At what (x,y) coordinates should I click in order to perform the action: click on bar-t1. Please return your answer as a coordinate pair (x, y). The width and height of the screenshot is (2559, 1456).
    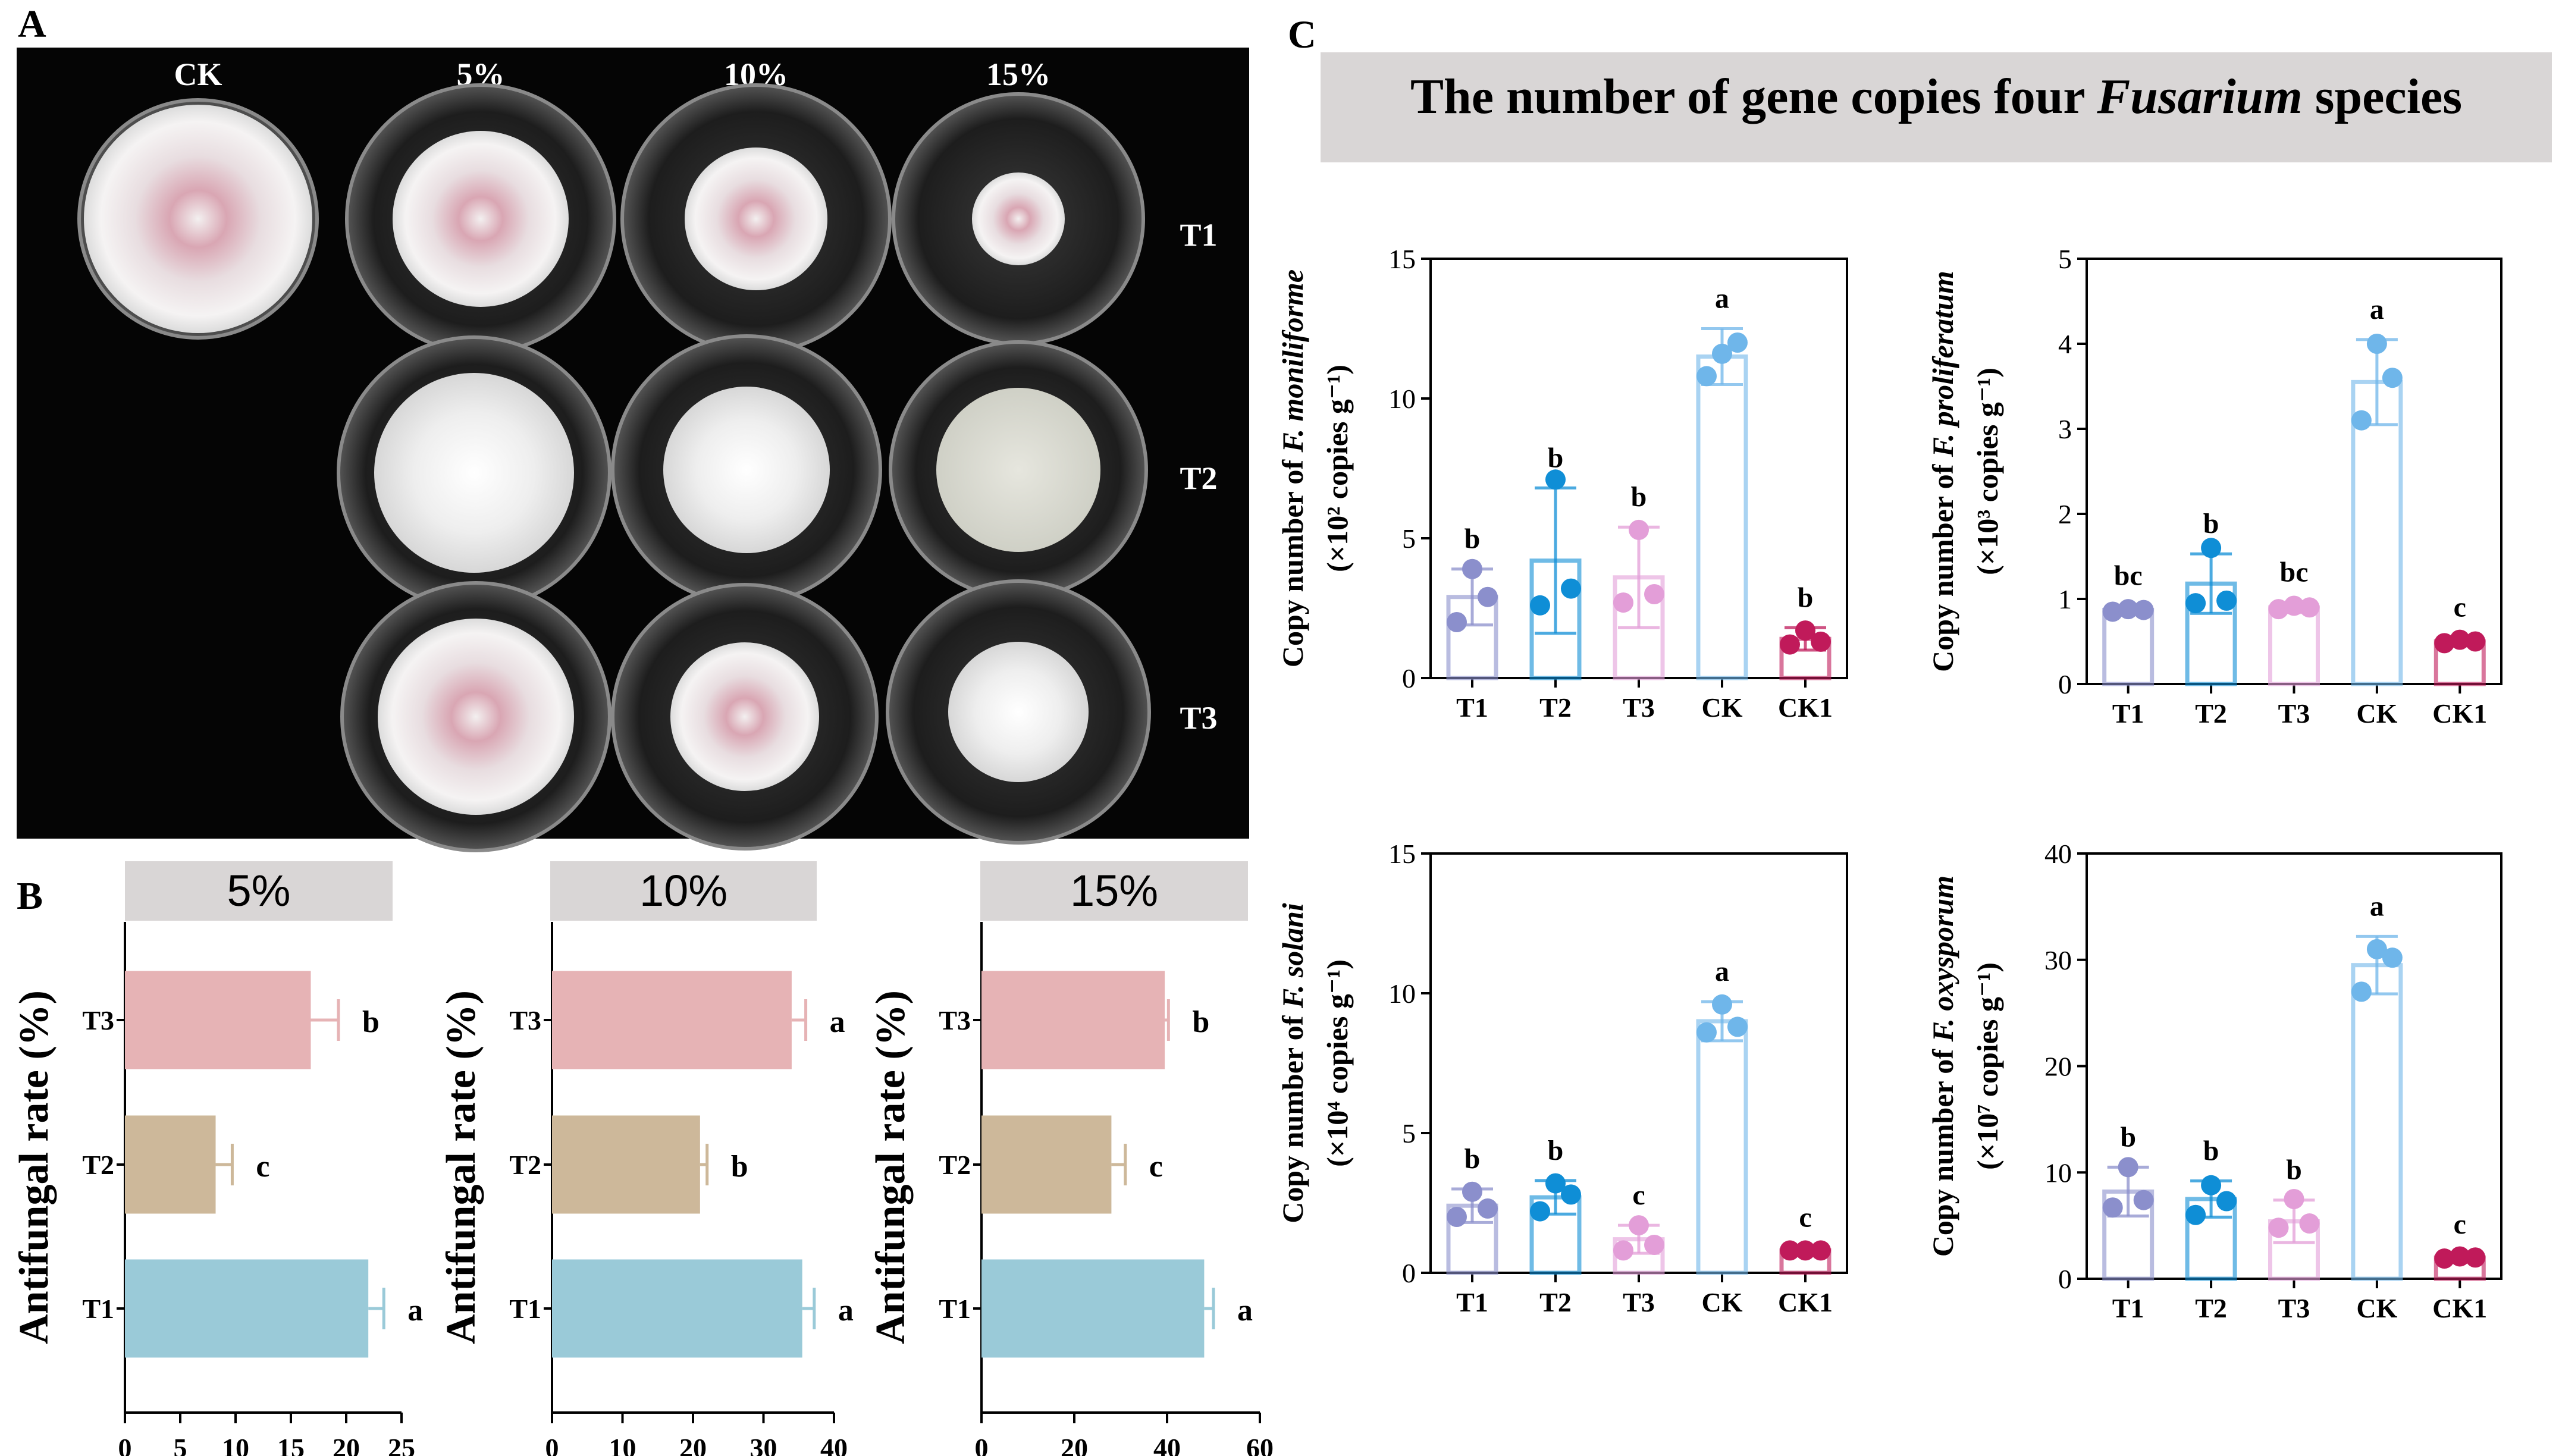
    Looking at the image, I should click on (247, 1308).